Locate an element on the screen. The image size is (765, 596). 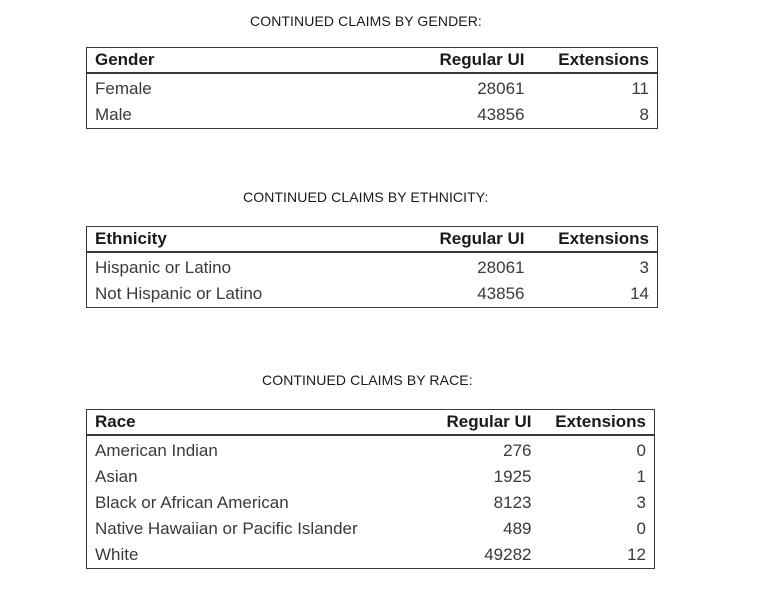
ethnicity-label: Hispanic or Latino is located at coordinates (163, 267).